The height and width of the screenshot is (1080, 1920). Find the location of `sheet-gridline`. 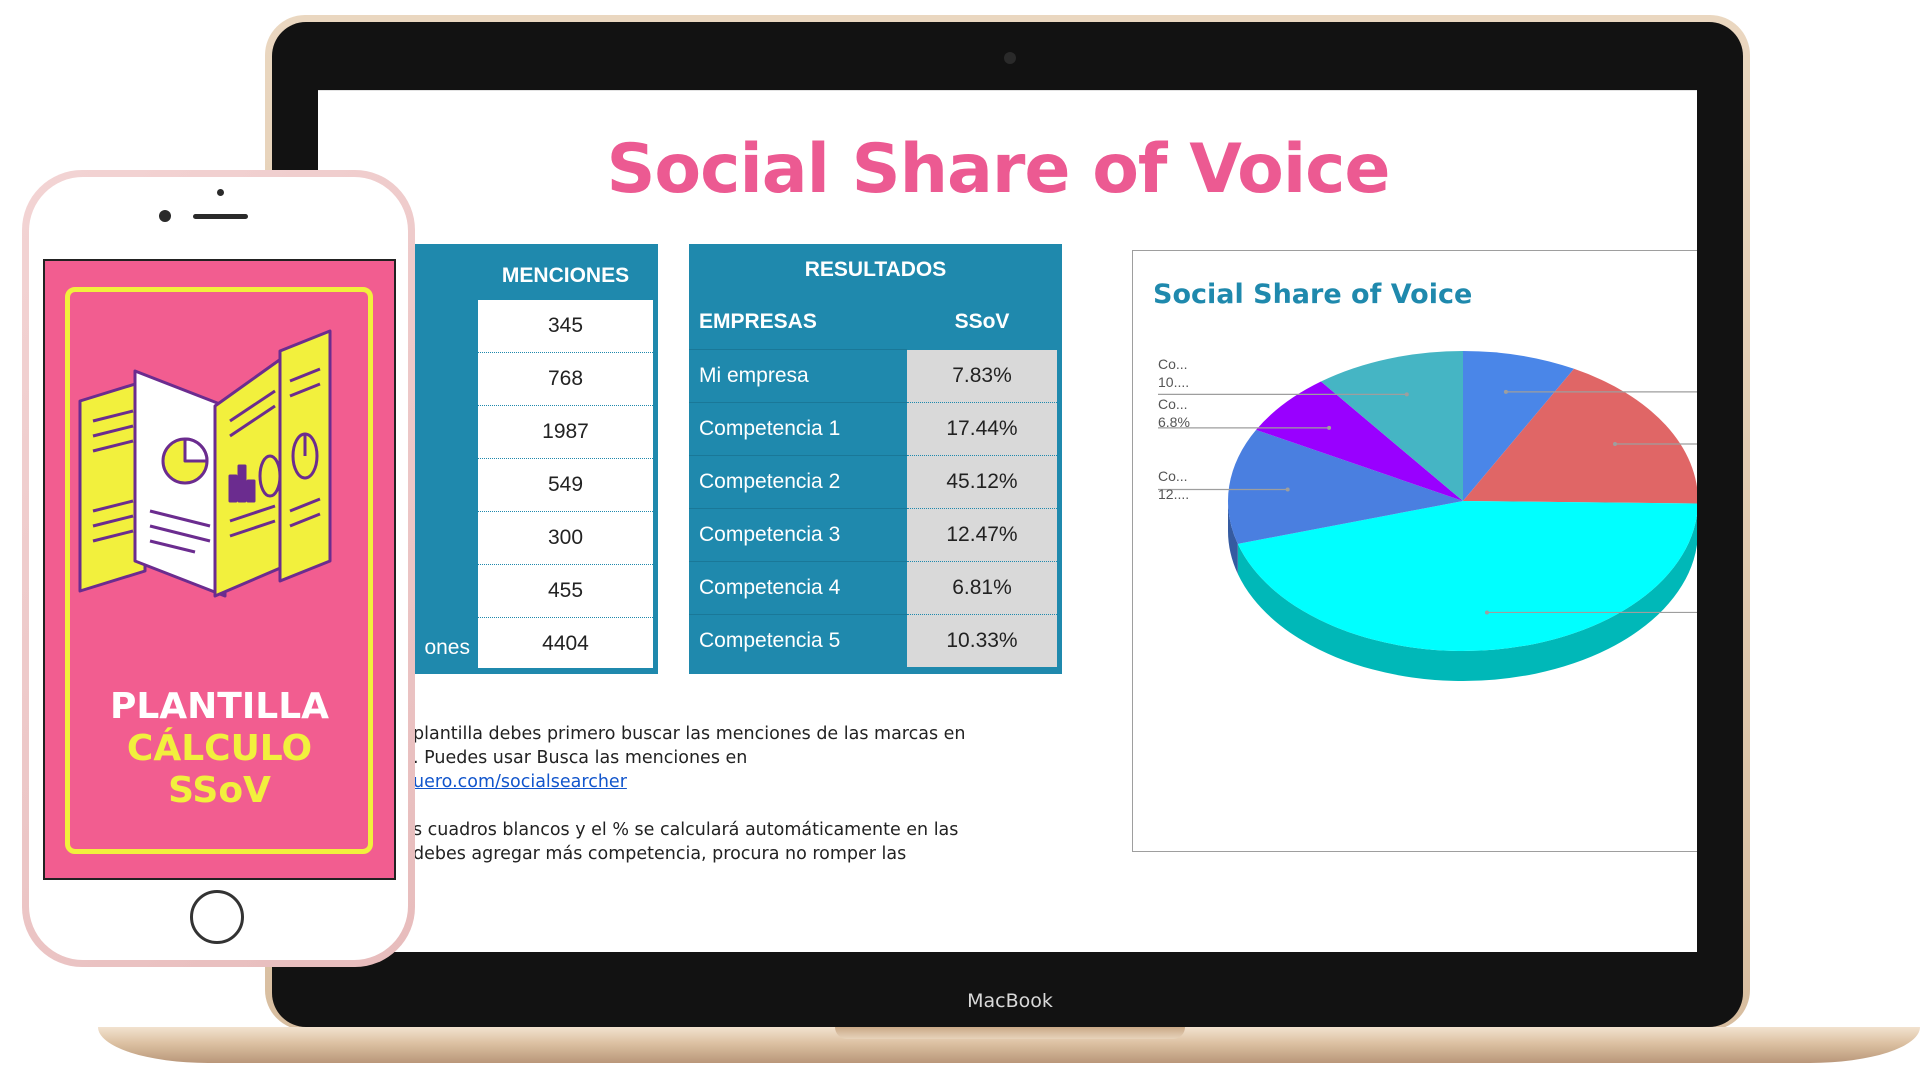

sheet-gridline is located at coordinates (1007, 90).